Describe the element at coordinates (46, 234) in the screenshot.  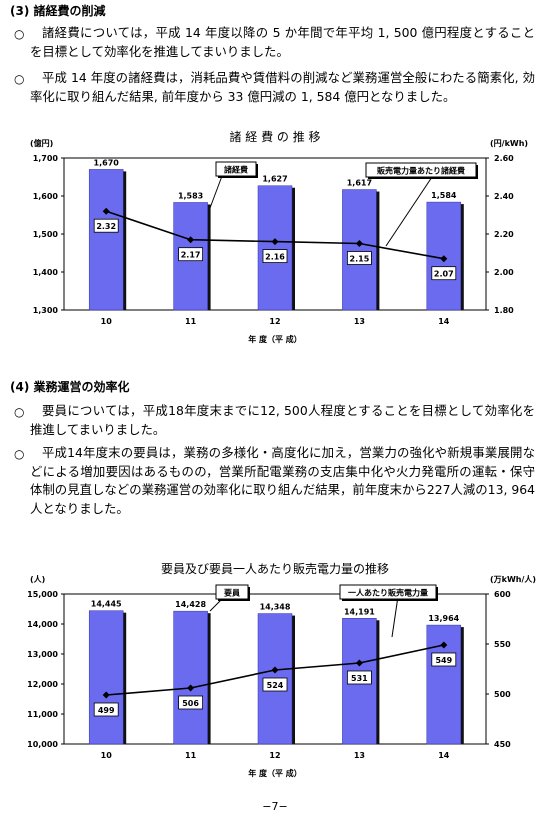
I see `y-tick-label-left: 1,500` at that location.